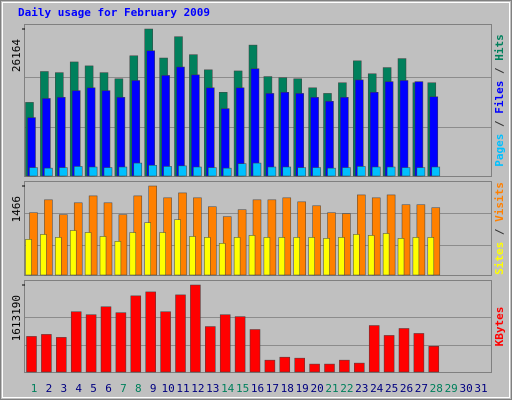  What do you see at coordinates (287, 388) in the screenshot?
I see `x-tick-label: 18` at bounding box center [287, 388].